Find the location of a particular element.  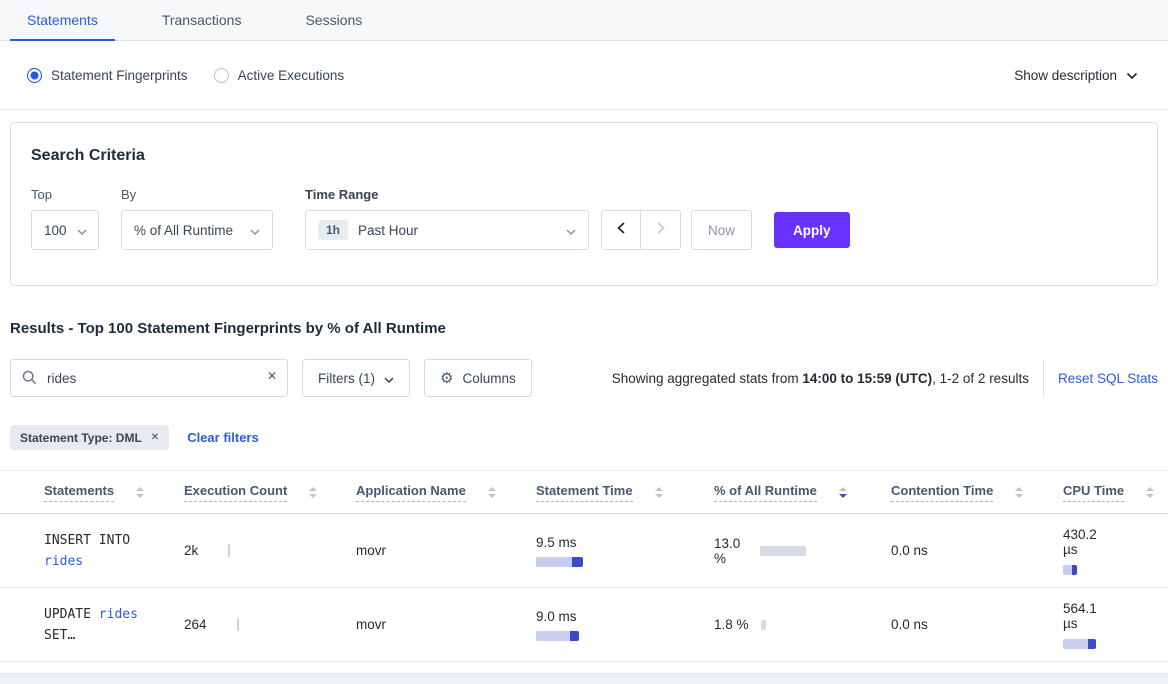

filters-button: Filters (1) is located at coordinates (356, 378).